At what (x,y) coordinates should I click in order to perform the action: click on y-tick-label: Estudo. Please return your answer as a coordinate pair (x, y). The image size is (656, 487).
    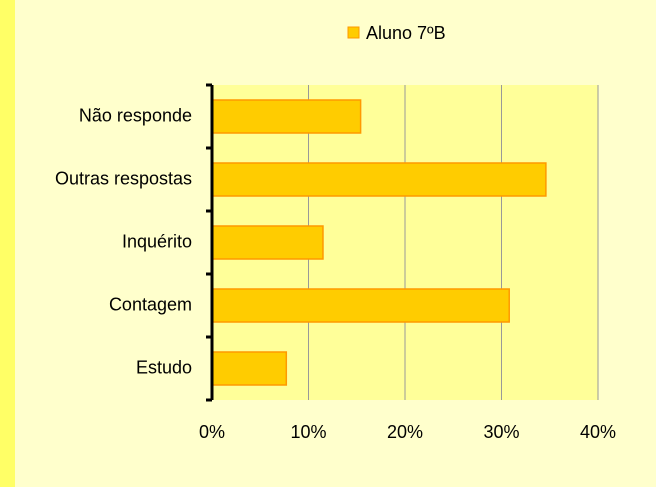
    Looking at the image, I should click on (164, 367).